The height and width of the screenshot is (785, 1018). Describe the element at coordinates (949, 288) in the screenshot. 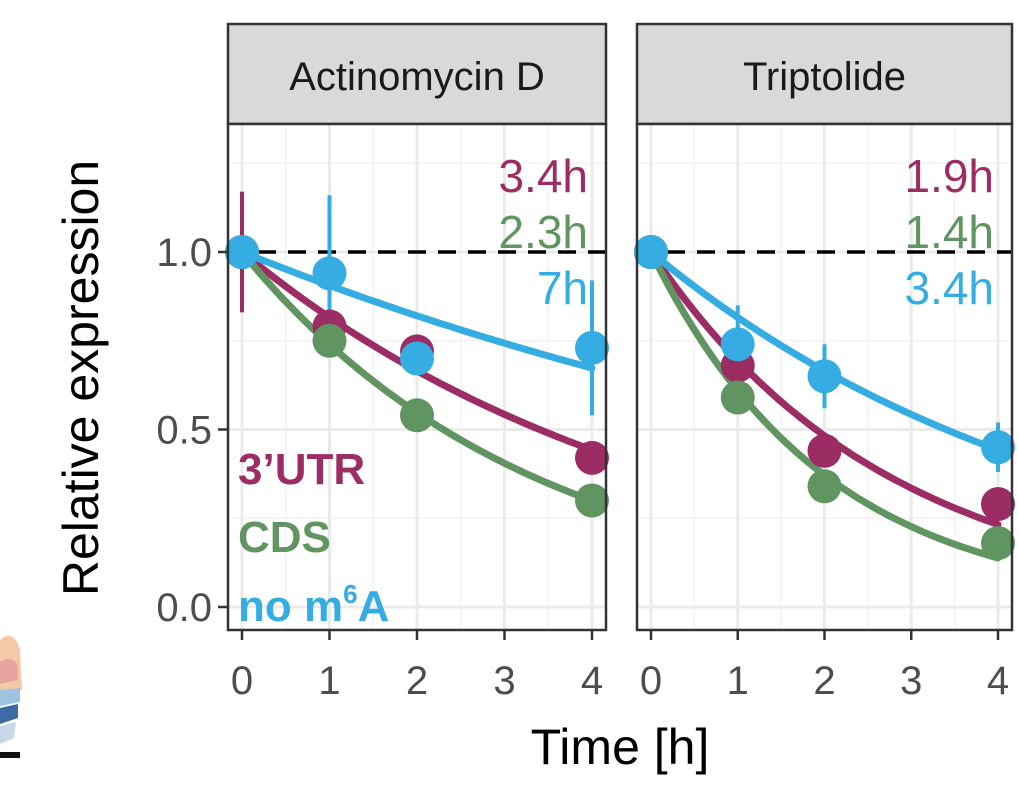

I see `half-life-no-m6a: 3.4h` at that location.